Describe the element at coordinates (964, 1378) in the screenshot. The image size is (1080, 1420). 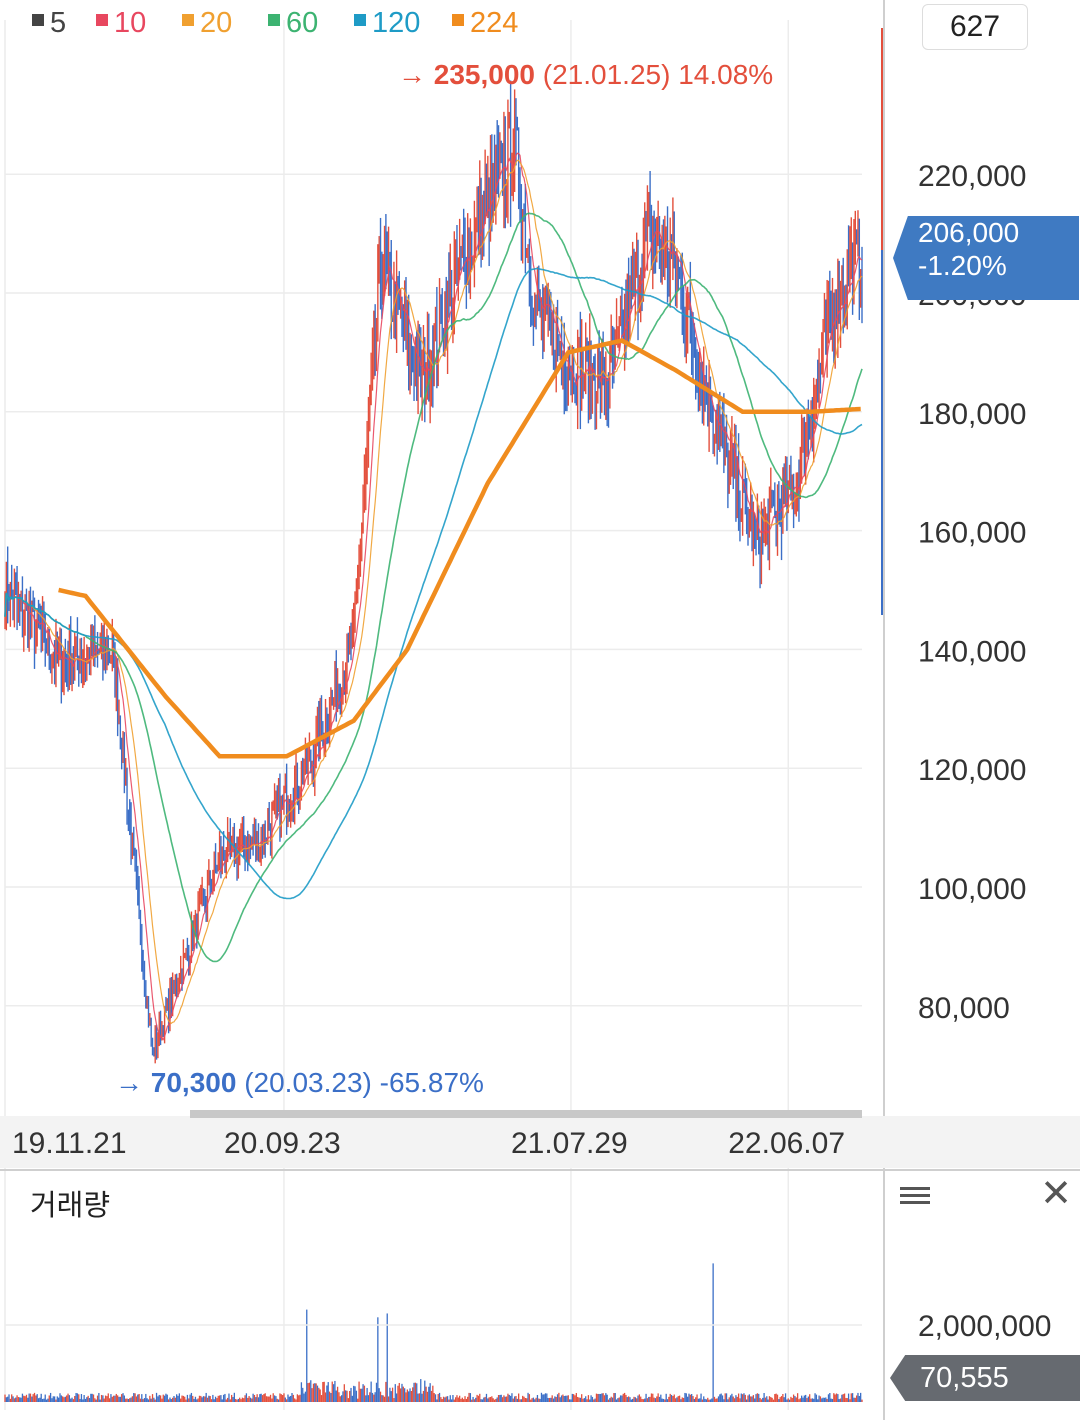
I see `current-volume: 70,555` at that location.